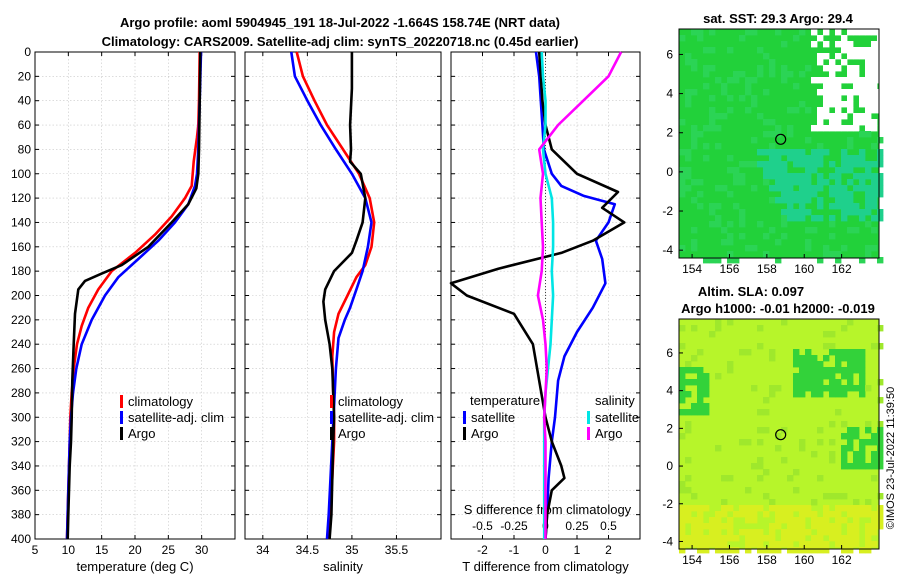 The image size is (900, 580). What do you see at coordinates (21, 271) in the screenshot?
I see `y-tick-label: 180` at bounding box center [21, 271].